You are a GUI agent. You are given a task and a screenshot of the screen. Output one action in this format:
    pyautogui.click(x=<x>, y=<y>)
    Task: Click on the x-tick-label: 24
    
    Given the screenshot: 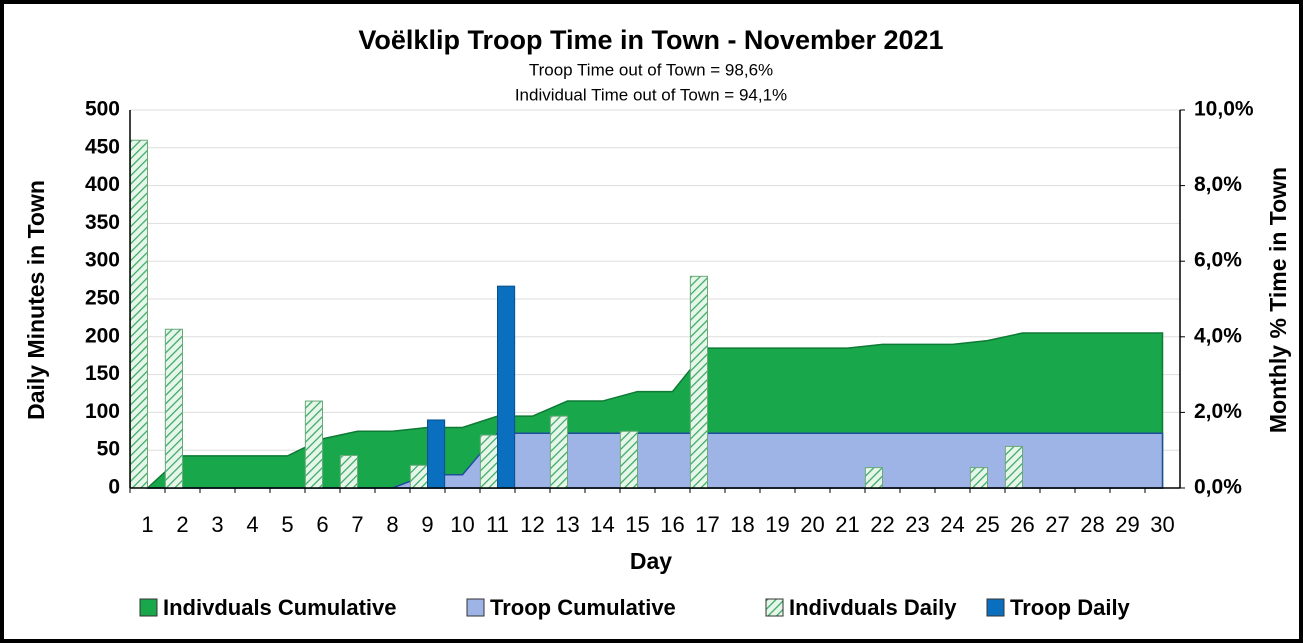 What is the action you would take?
    pyautogui.click(x=952, y=524)
    